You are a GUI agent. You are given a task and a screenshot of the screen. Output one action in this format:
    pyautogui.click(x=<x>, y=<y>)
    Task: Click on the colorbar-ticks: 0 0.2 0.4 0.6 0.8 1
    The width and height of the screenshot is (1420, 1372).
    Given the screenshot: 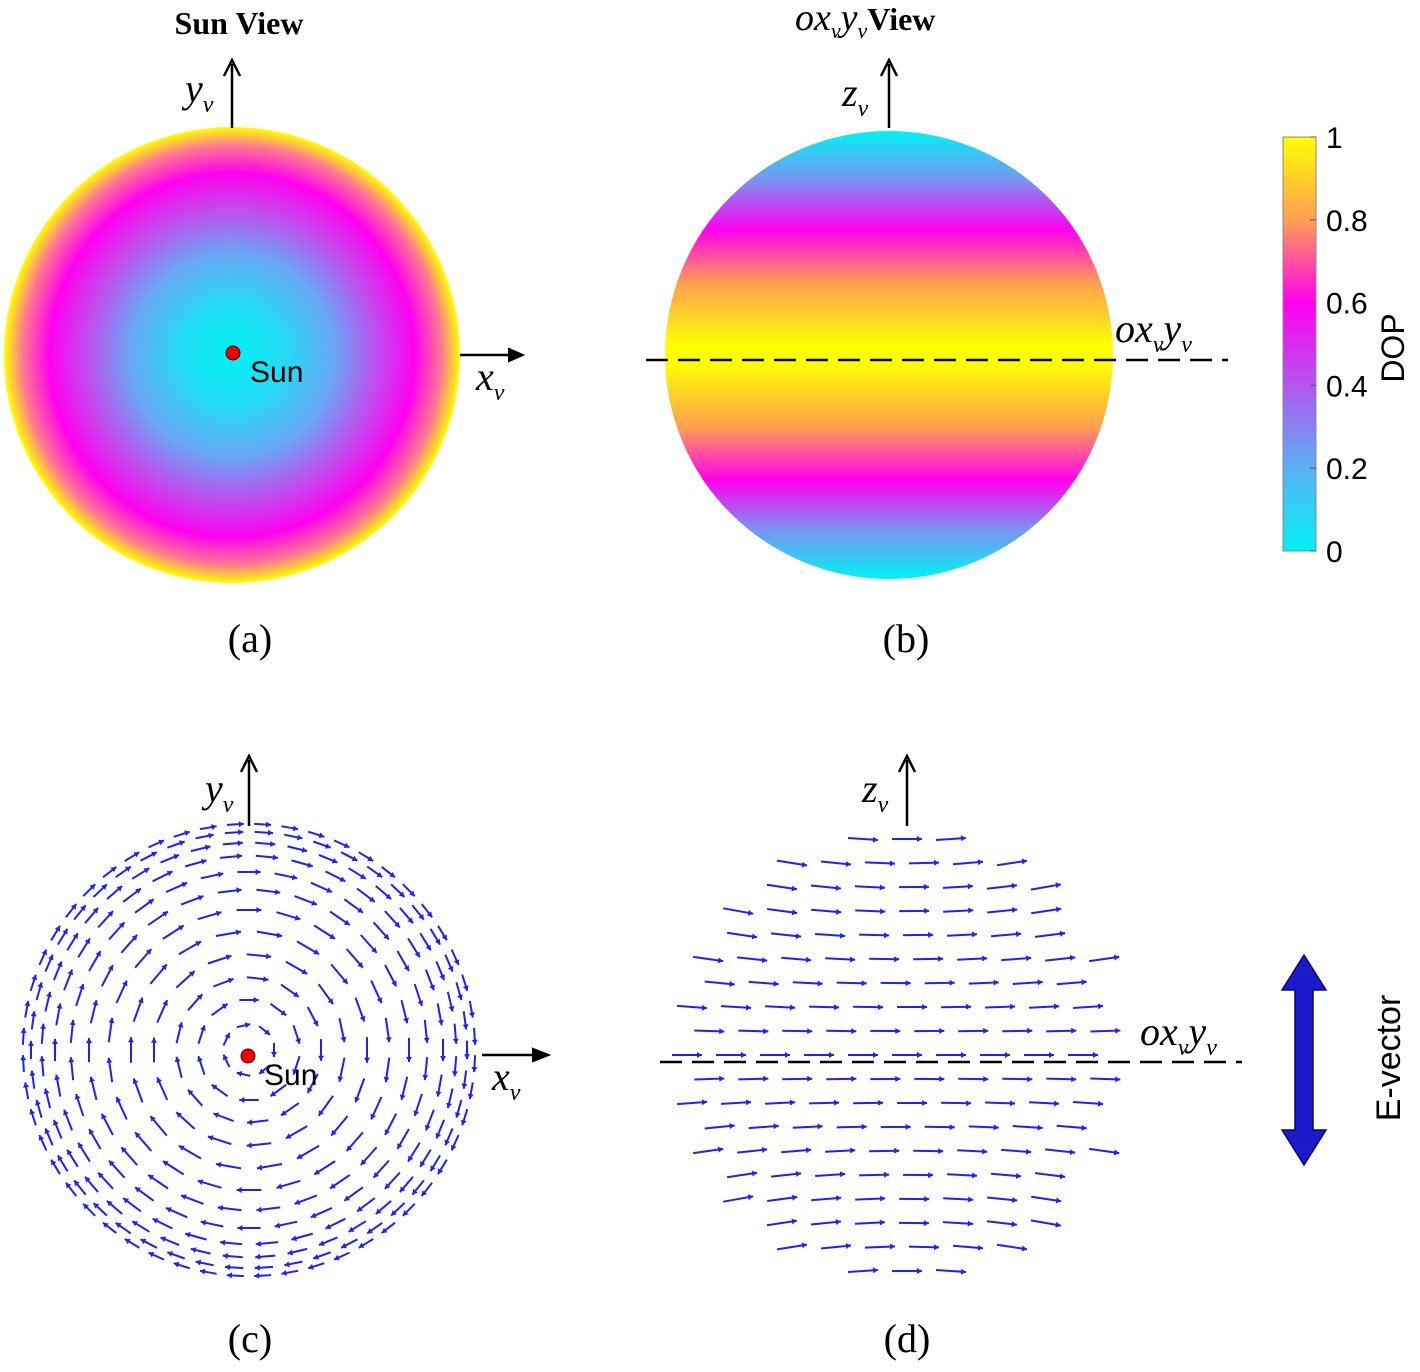 What is the action you would take?
    pyautogui.click(x=1339, y=345)
    